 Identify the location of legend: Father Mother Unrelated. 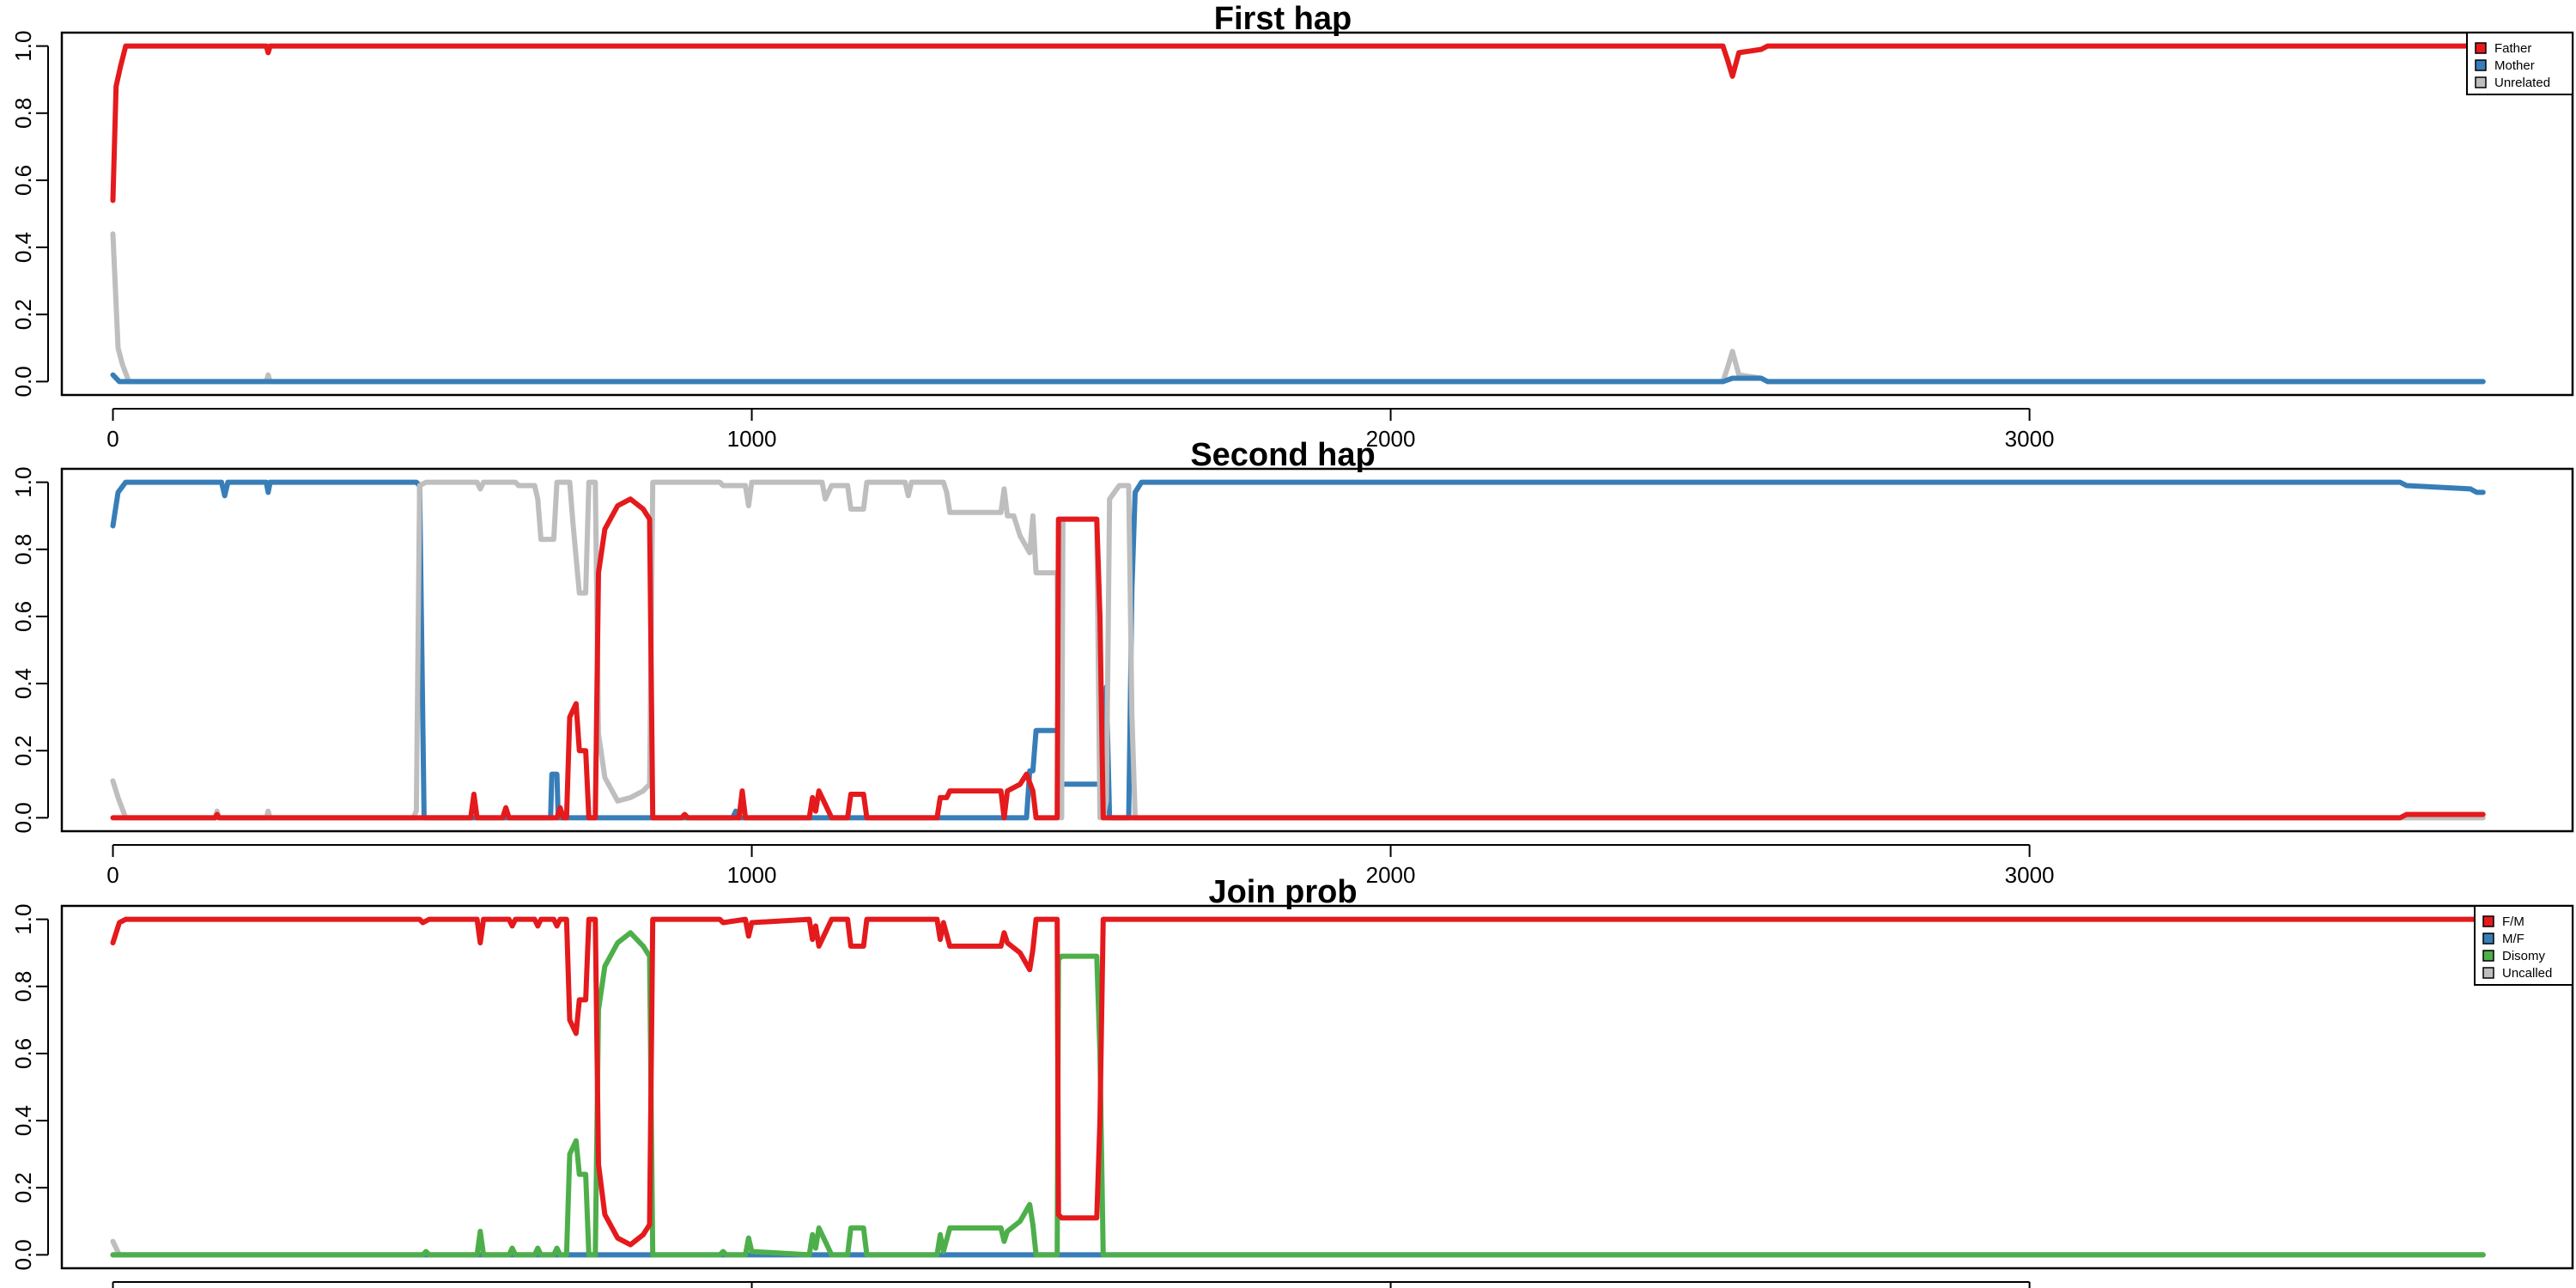
(2519, 64).